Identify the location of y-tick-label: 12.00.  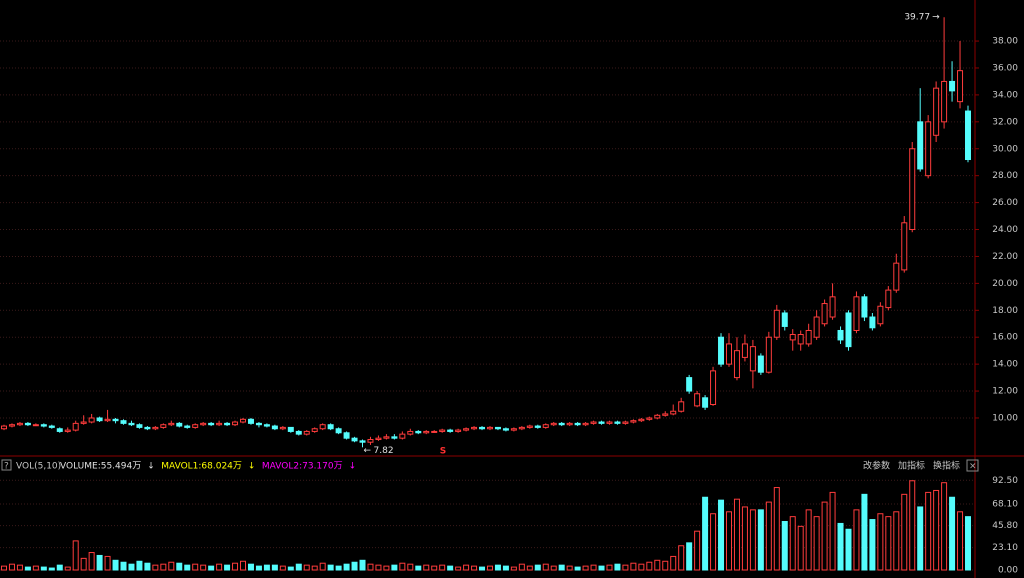
(1005, 392).